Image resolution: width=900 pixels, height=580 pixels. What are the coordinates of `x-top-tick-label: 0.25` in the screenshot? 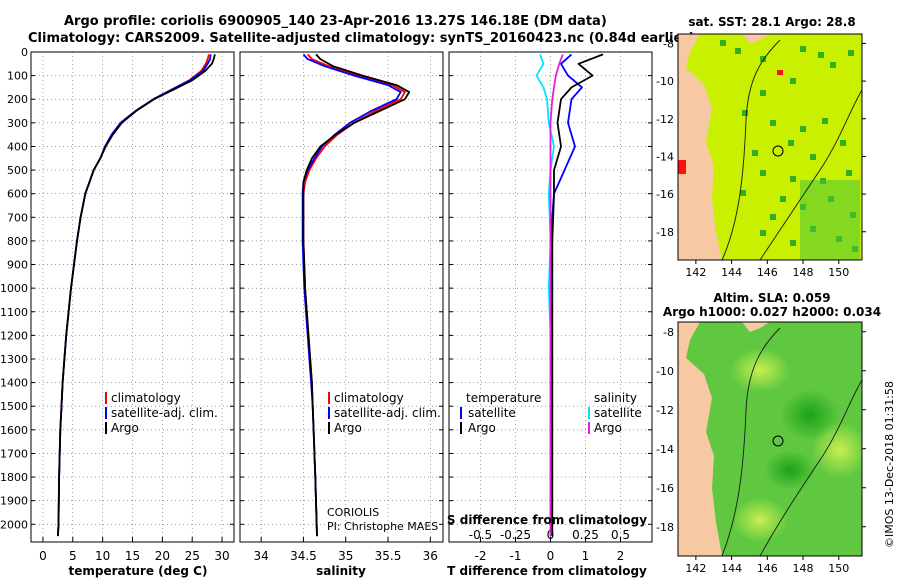 It's located at (585, 535).